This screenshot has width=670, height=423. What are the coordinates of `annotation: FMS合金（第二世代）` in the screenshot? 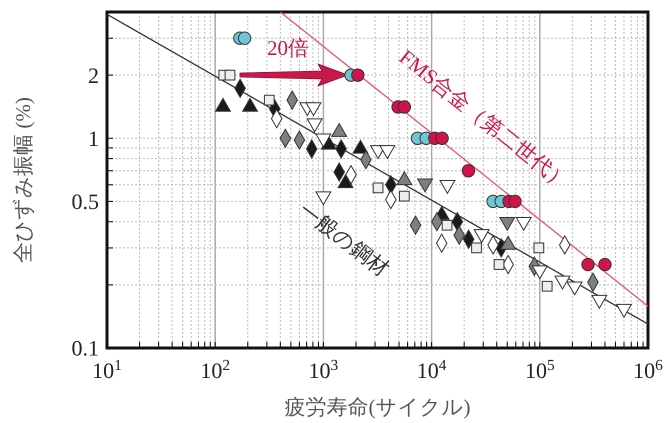 It's located at (484, 119).